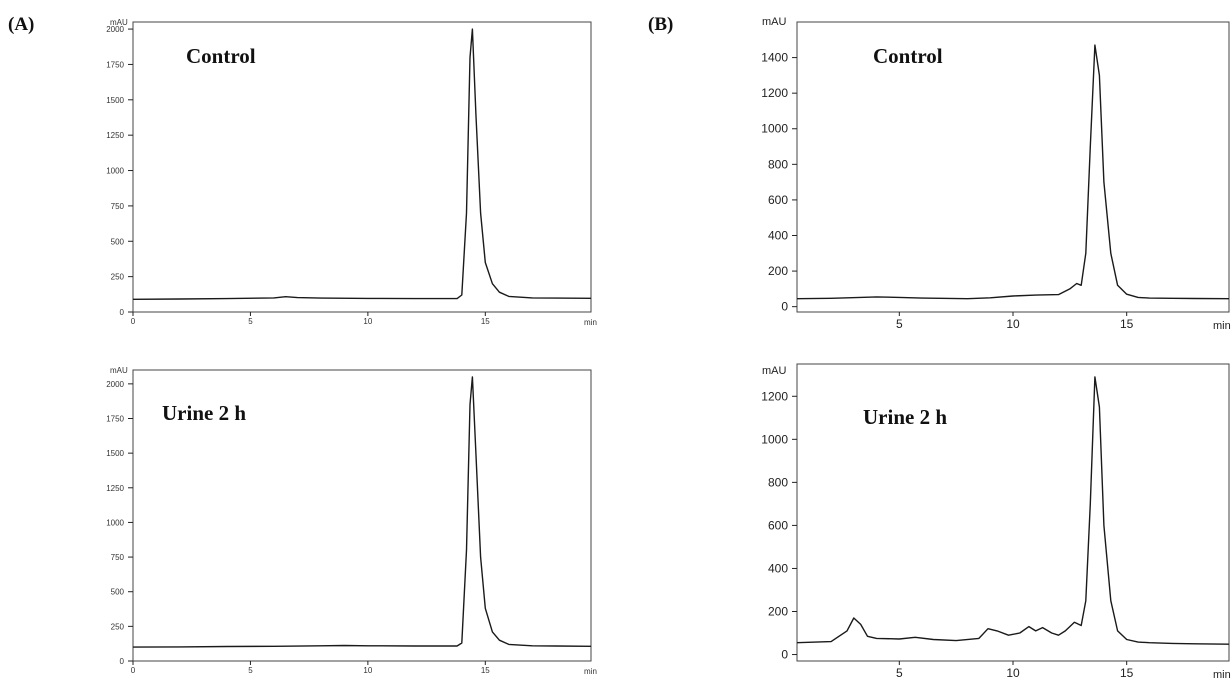  Describe the element at coordinates (660, 24) in the screenshot. I see `panel-tag-b: (B)` at that location.